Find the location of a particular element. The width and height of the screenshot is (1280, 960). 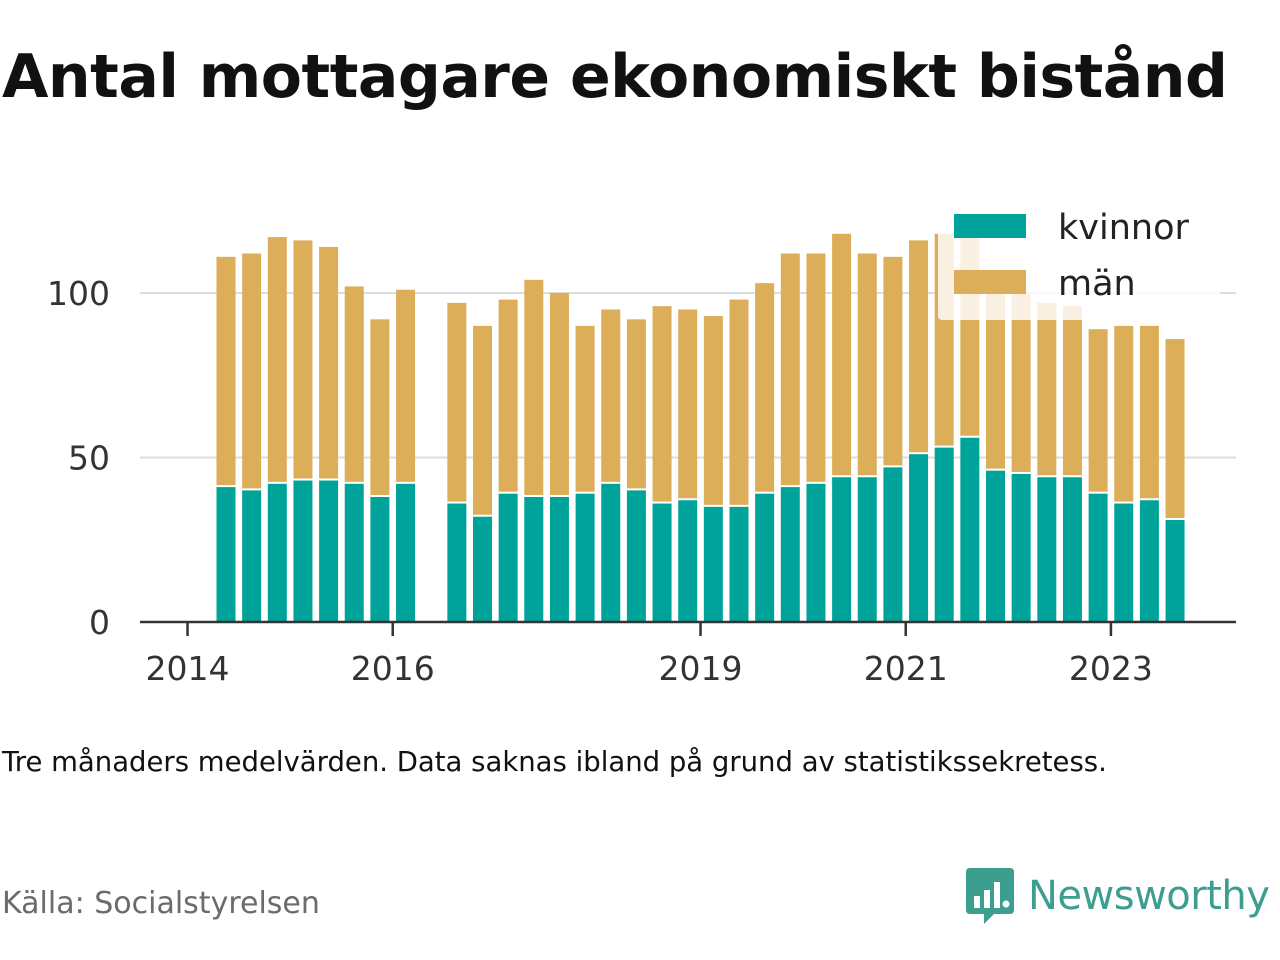

x-tick-label: 2021 is located at coordinates (906, 668).